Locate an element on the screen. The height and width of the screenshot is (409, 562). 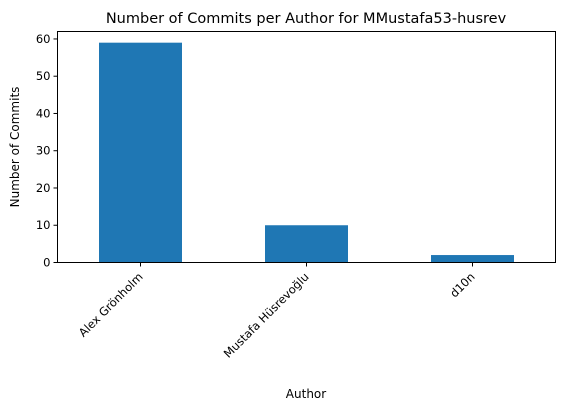
y-tick-label-3: 30 is located at coordinates (43, 151).